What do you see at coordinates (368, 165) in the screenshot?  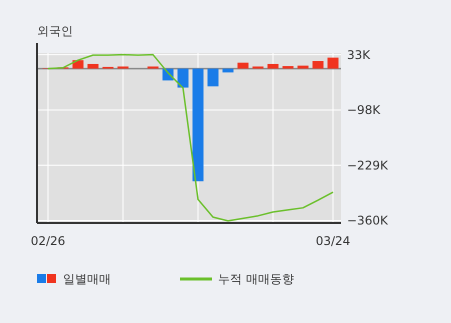 I see `y-tick-label: −229K` at bounding box center [368, 165].